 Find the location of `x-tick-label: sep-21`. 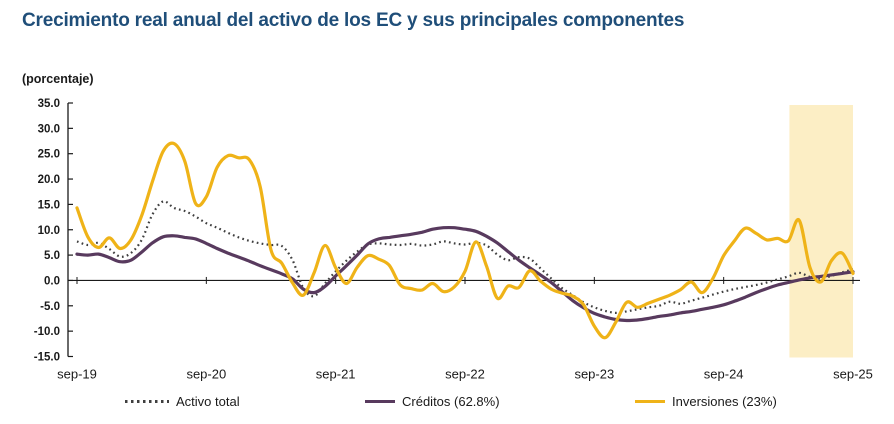

x-tick-label: sep-21 is located at coordinates (336, 374).